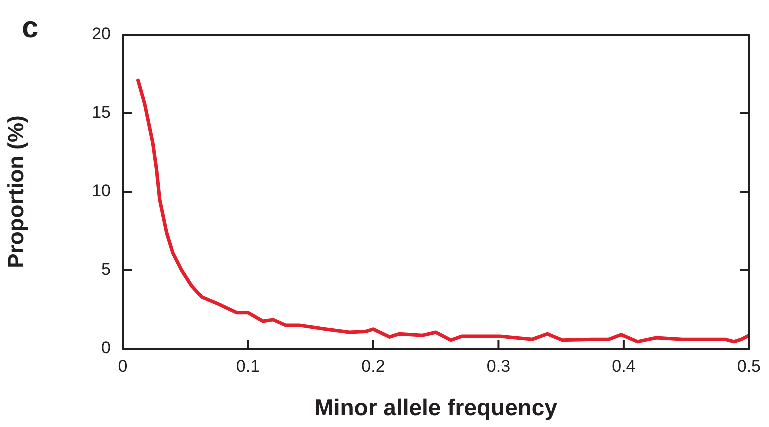 Image resolution: width=769 pixels, height=427 pixels. What do you see at coordinates (101, 112) in the screenshot?
I see `y-tick-label: 15` at bounding box center [101, 112].